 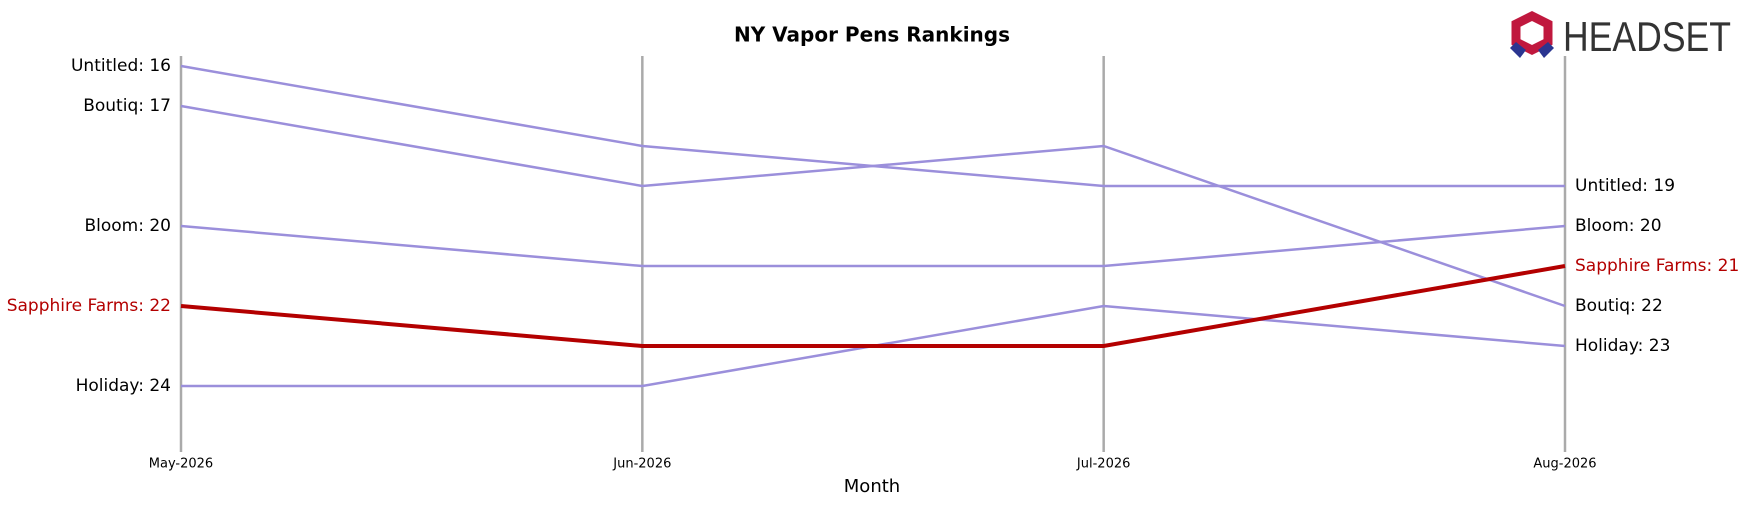 I want to click on value-label: Holiday: 23, so click(x=1622, y=346).